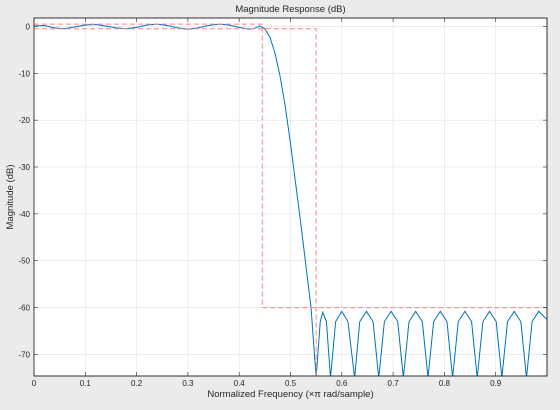 This screenshot has height=410, width=560. What do you see at coordinates (137, 383) in the screenshot?
I see `x-tick-label: 0.2` at bounding box center [137, 383].